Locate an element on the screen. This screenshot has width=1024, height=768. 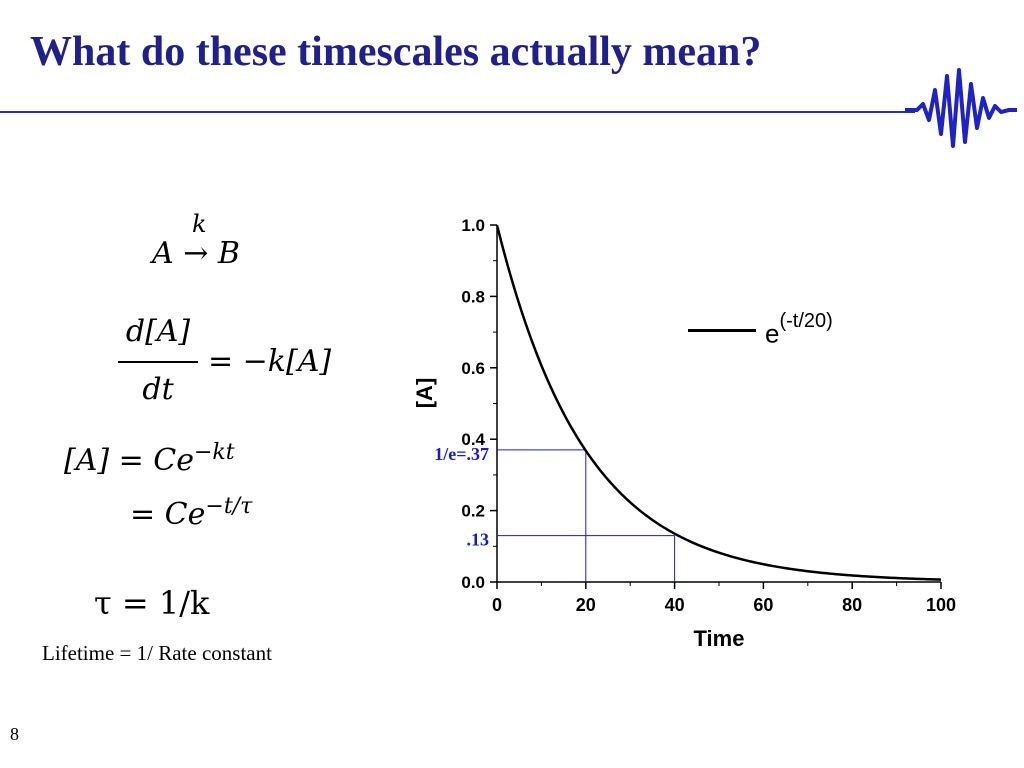
solution-line-2: = Ce−t/τ is located at coordinates (191, 513).